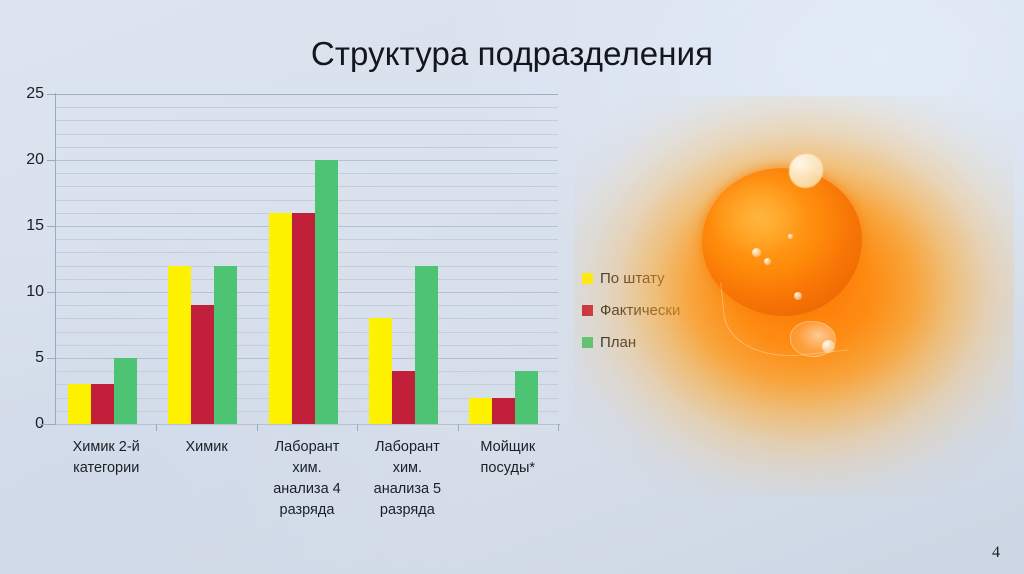  What do you see at coordinates (22, 258) in the screenshot?
I see `y-axis-labels: 0 5 10 15 20 25` at bounding box center [22, 258].